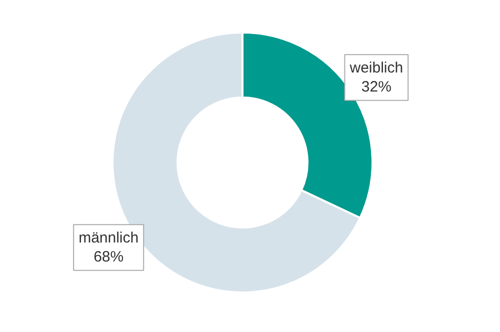  Describe the element at coordinates (376, 68) in the screenshot. I see `slice-label: weiblich` at that location.